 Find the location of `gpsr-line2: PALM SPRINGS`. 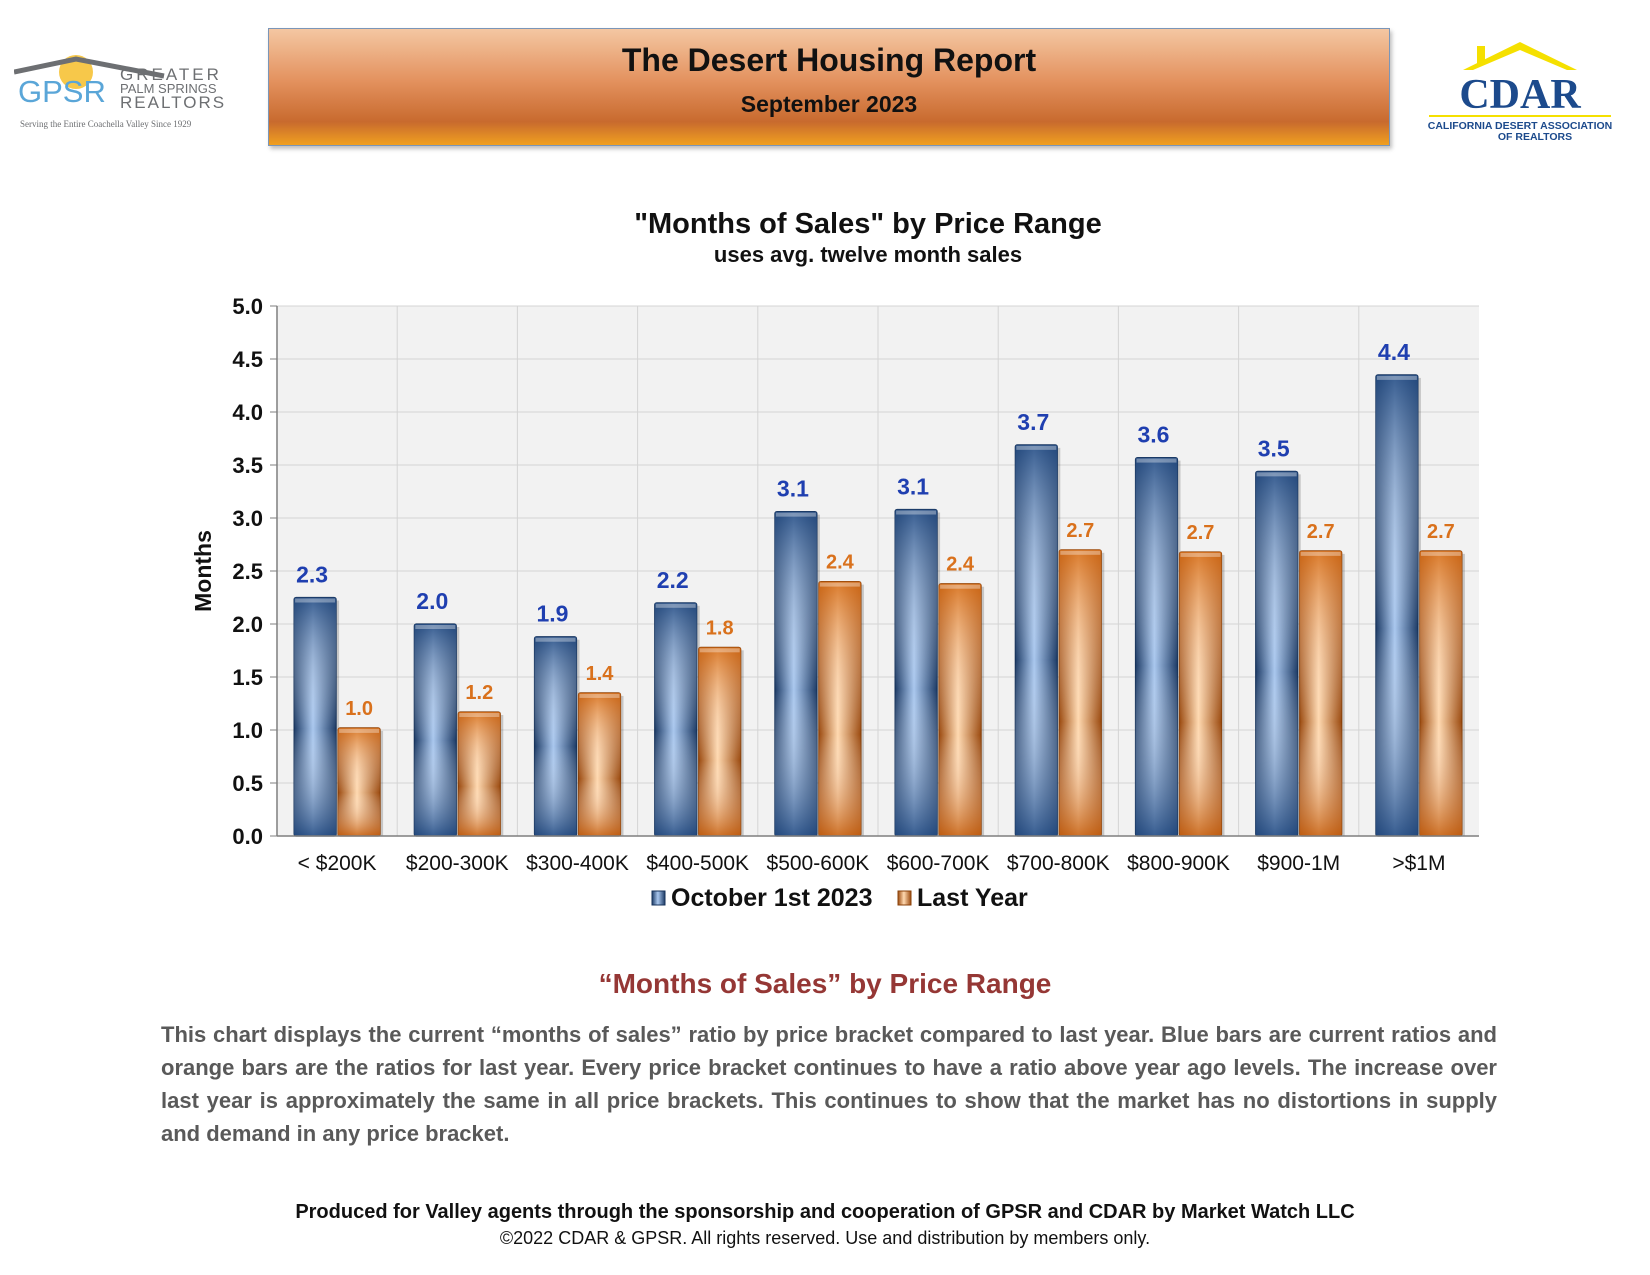

gpsr-line2: PALM SPRINGS is located at coordinates (168, 88).